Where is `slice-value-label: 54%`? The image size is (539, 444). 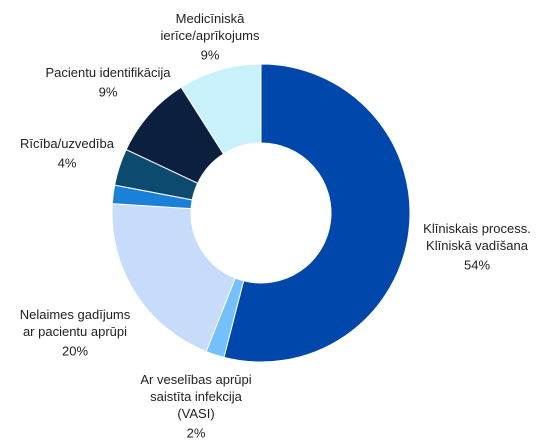 slice-value-label: 54% is located at coordinates (477, 264).